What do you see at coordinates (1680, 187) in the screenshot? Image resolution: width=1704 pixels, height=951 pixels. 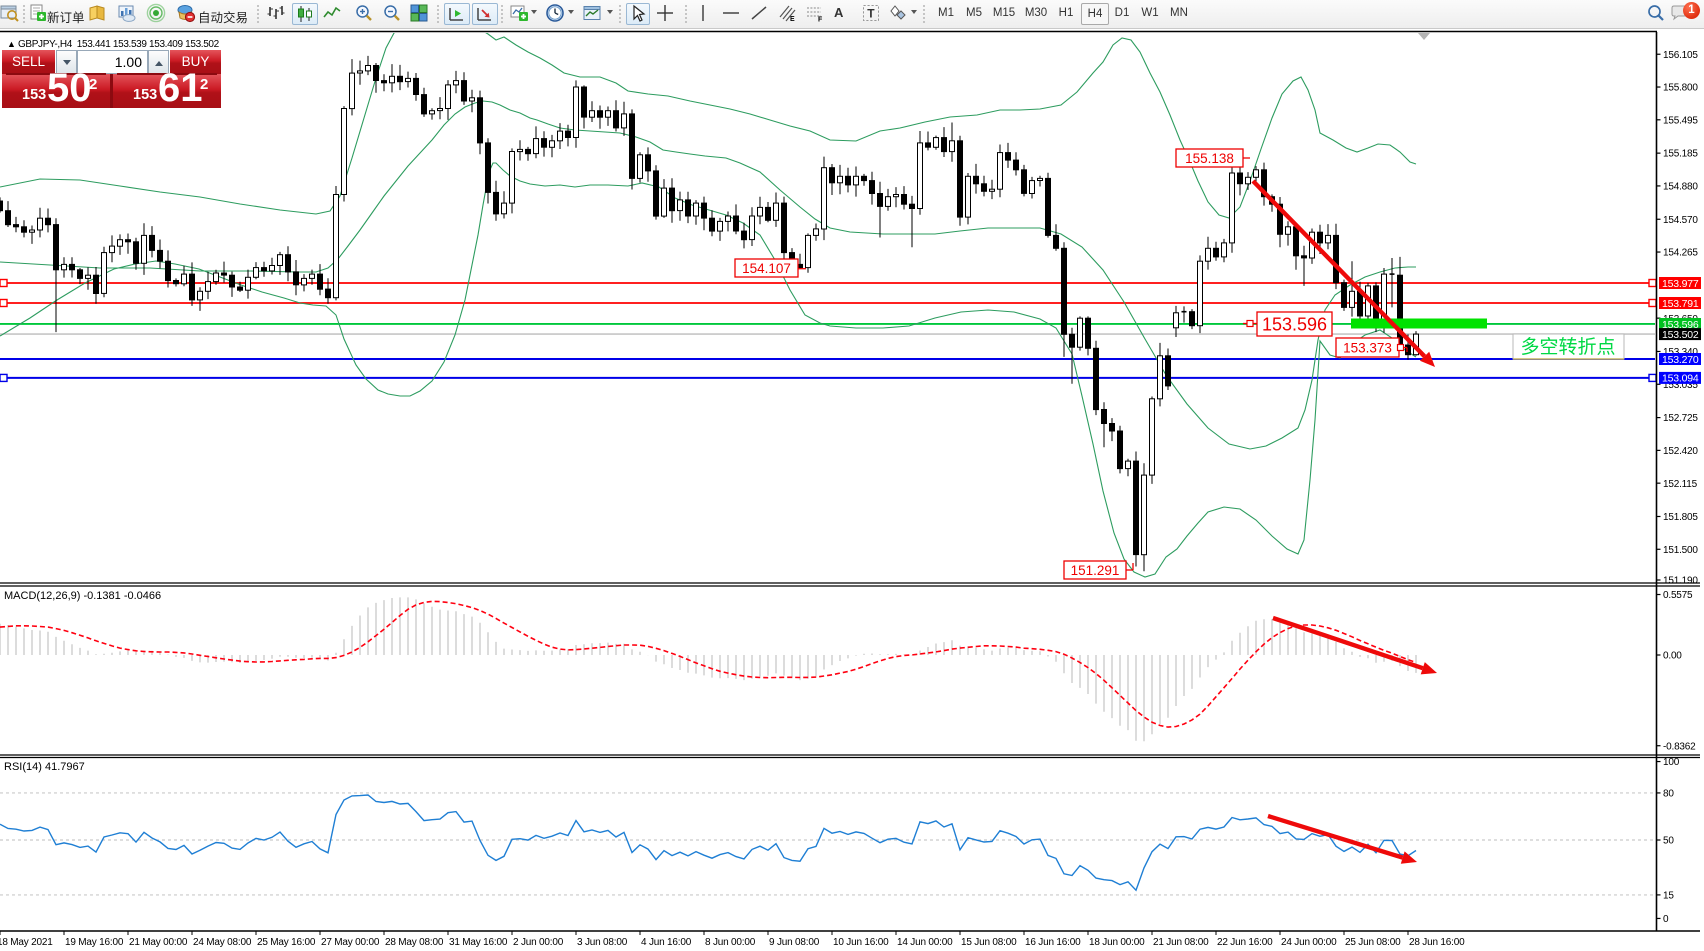 I see `svg-text: 154.880` at bounding box center [1680, 187].